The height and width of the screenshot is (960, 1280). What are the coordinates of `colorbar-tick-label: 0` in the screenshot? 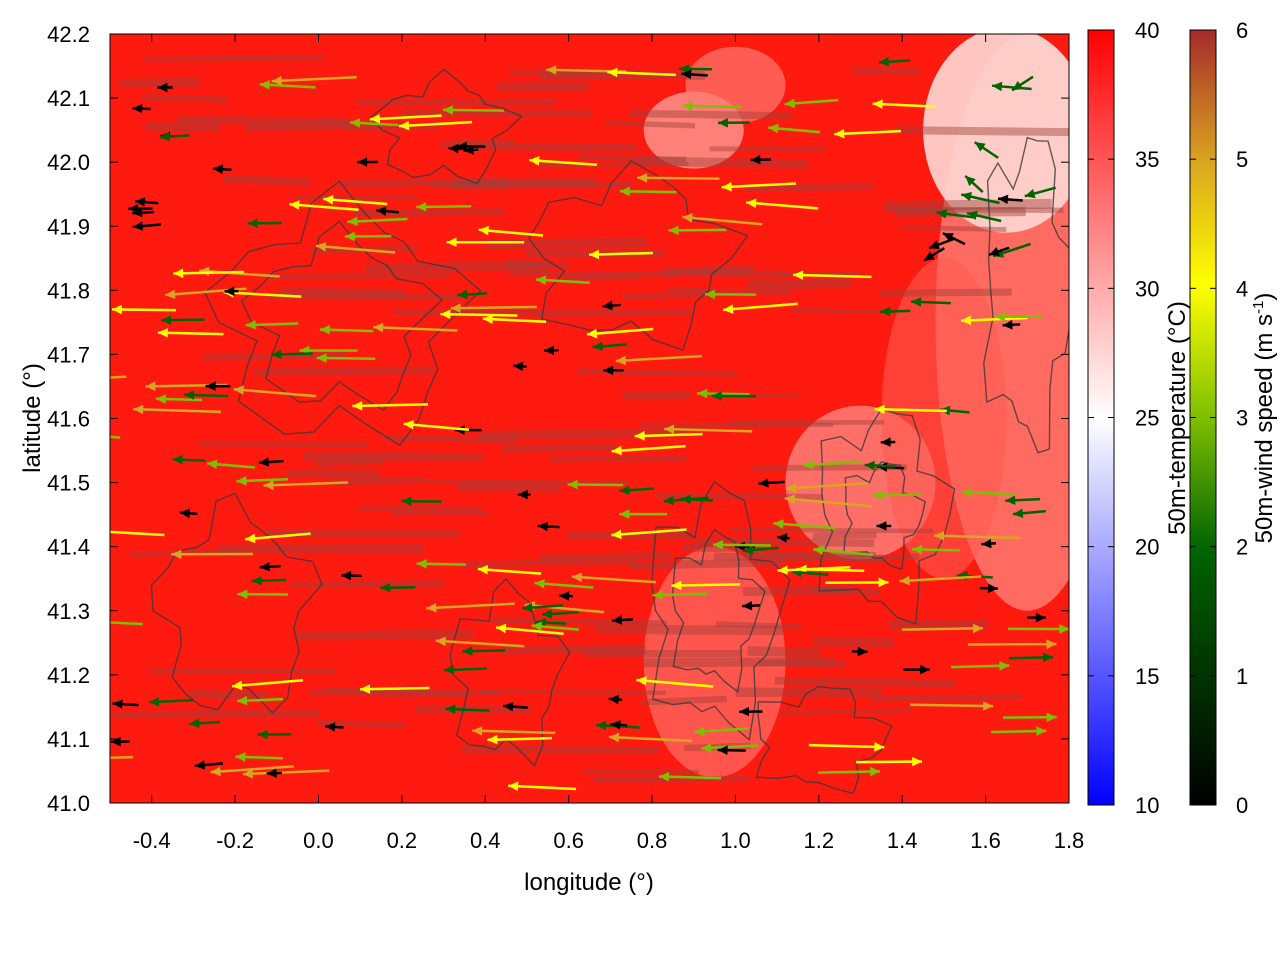 It's located at (1242, 805).